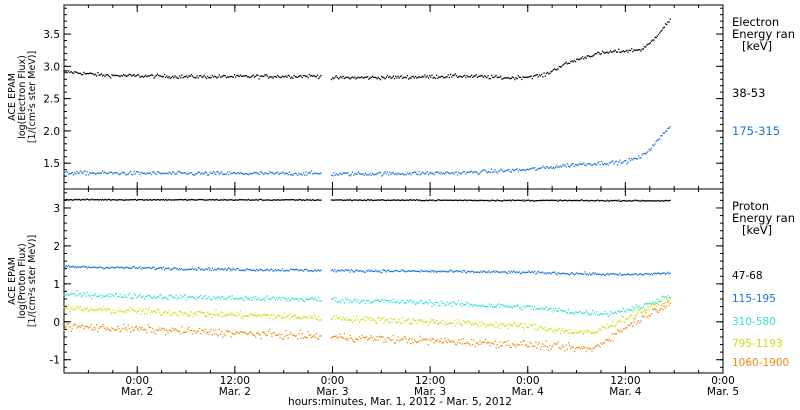 This screenshot has height=410, width=800. Describe the element at coordinates (723, 381) in the screenshot. I see `x-tick-label: 0:00` at that location.